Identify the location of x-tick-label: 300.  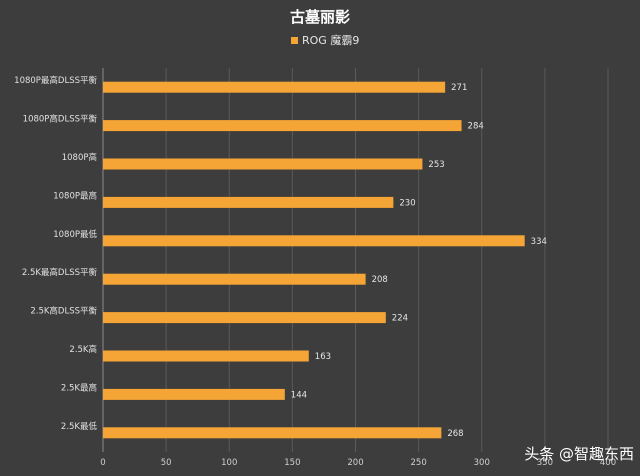
(482, 463).